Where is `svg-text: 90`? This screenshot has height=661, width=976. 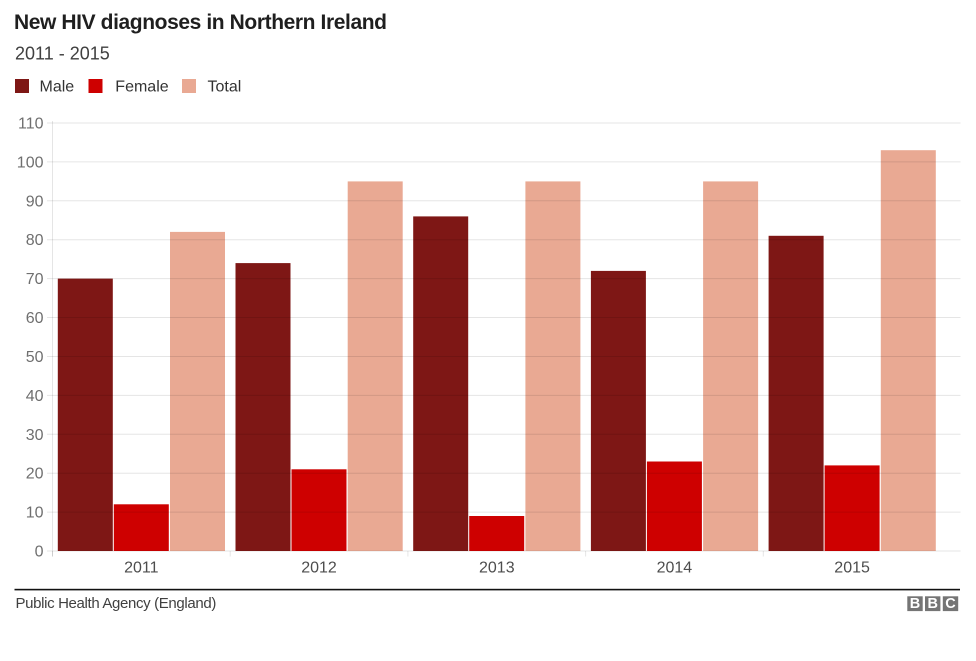 svg-text: 90 is located at coordinates (35, 201).